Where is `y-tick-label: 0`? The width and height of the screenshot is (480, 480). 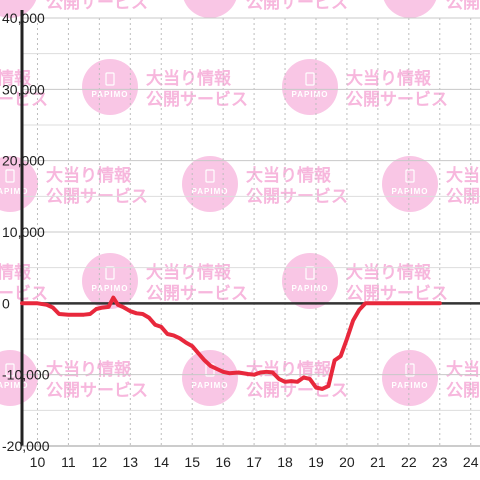 y-tick-label: 0 is located at coordinates (6, 303).